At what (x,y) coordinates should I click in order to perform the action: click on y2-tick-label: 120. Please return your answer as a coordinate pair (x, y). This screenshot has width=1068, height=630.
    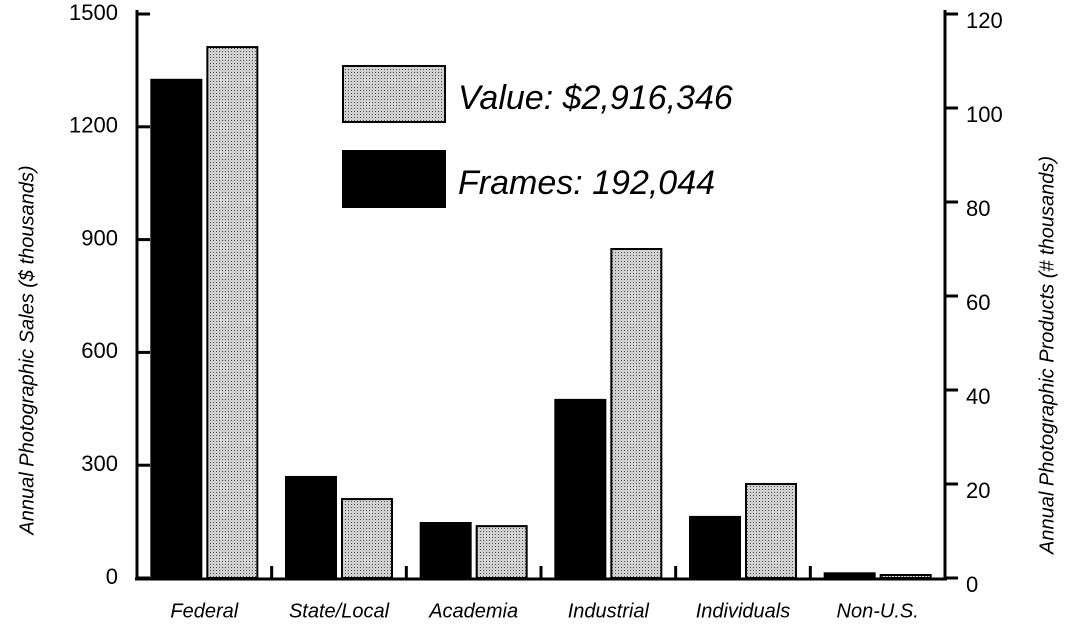
    Looking at the image, I should click on (984, 20).